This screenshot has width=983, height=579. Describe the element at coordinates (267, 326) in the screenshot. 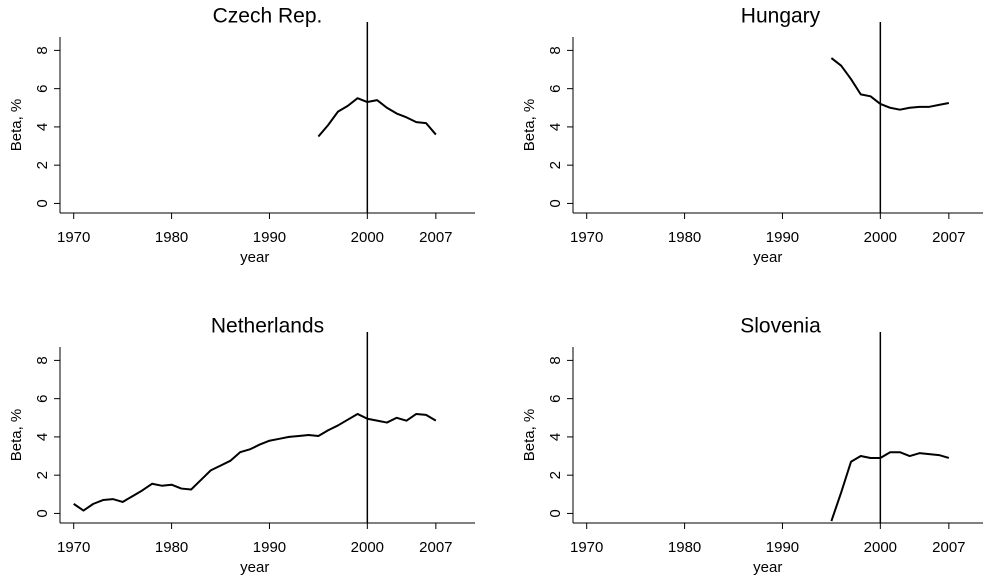

I see `panel-title: Netherlands` at that location.